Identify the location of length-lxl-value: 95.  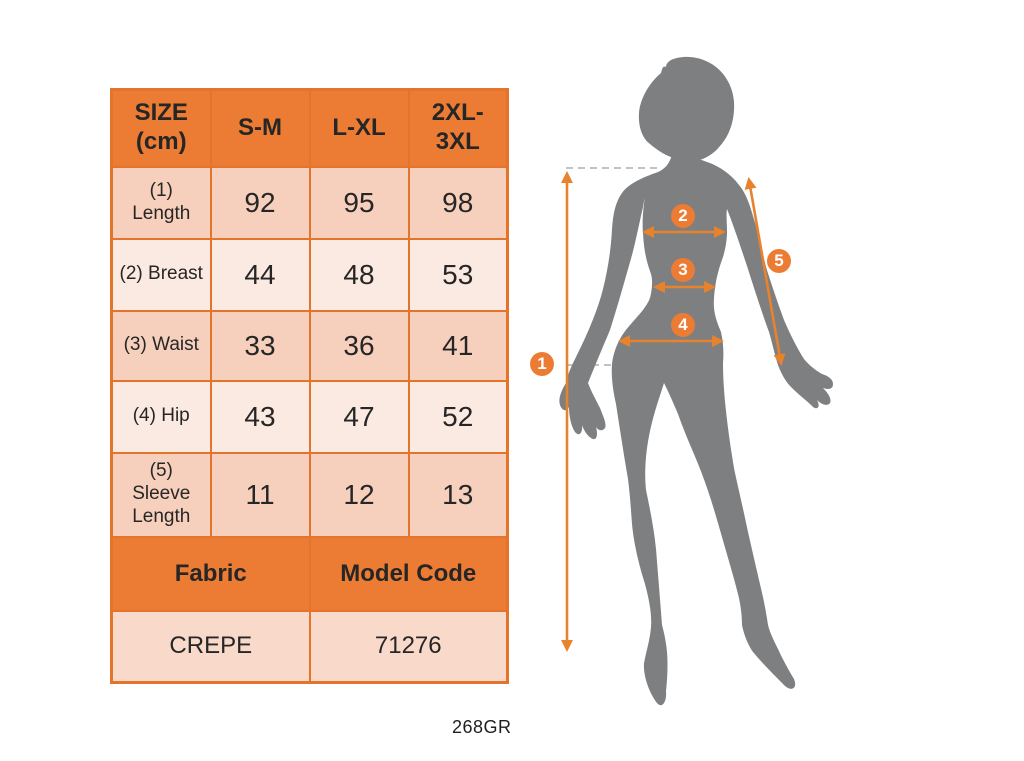
(359, 202).